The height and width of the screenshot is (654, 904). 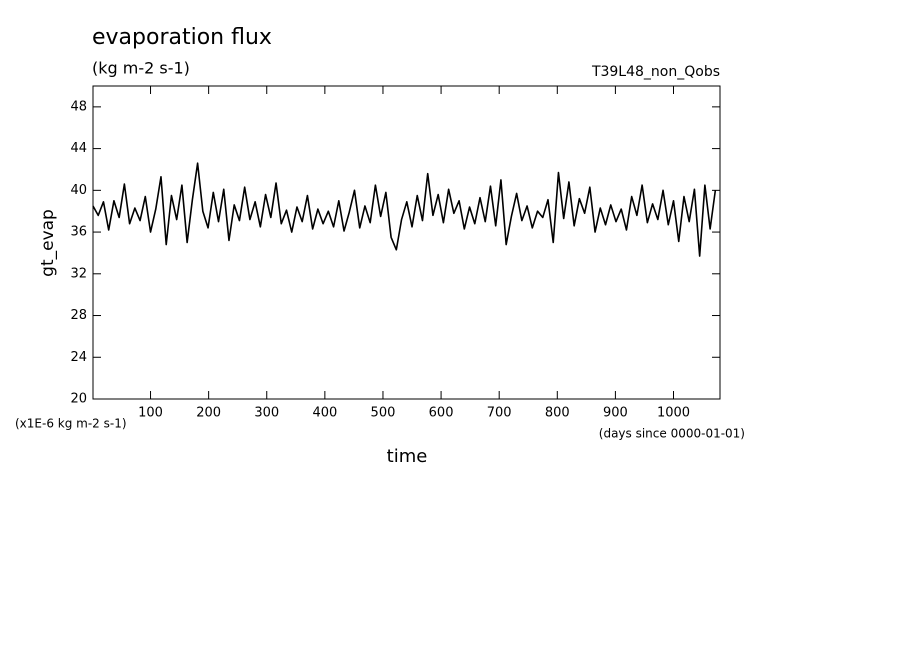 I want to click on y-tick-label: 40, so click(x=78, y=190).